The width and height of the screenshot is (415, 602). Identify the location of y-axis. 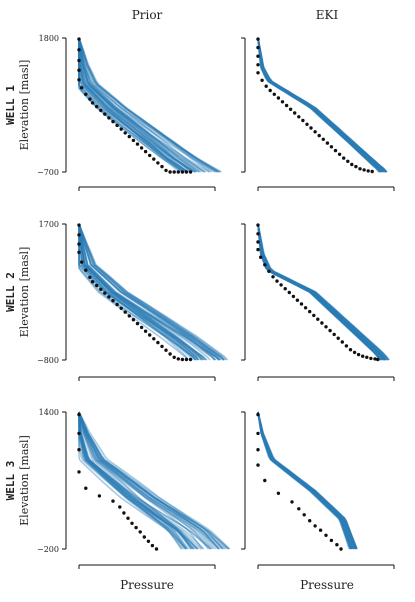
(243, 292).